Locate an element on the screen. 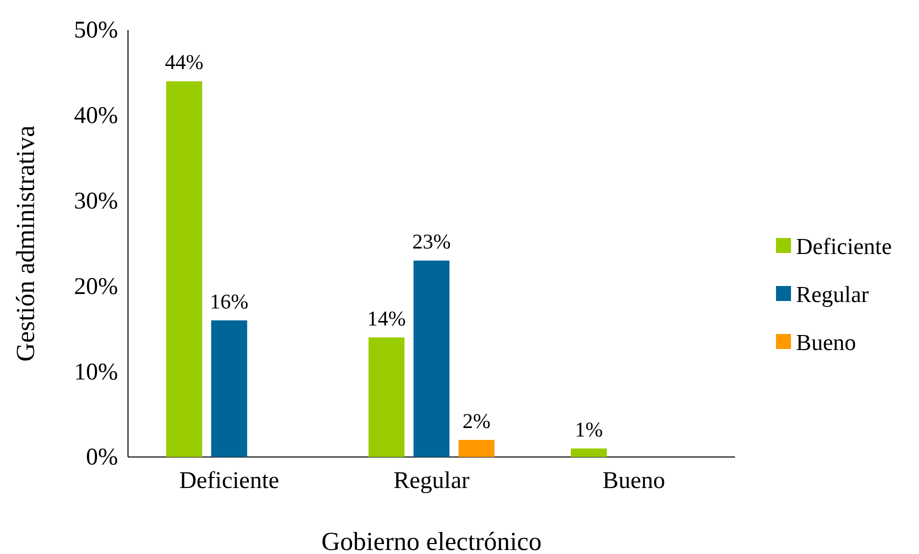 Image resolution: width=919 pixels, height=554 pixels. y-tick-label: 0% is located at coordinates (102, 457).